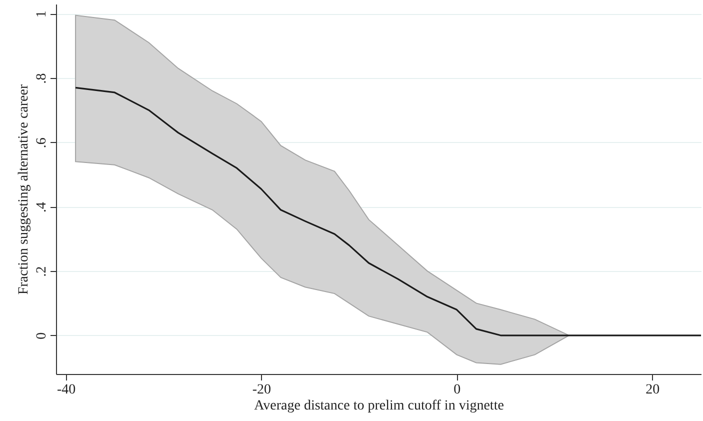  Describe the element at coordinates (653, 390) in the screenshot. I see `x-tick-label: 20` at that location.